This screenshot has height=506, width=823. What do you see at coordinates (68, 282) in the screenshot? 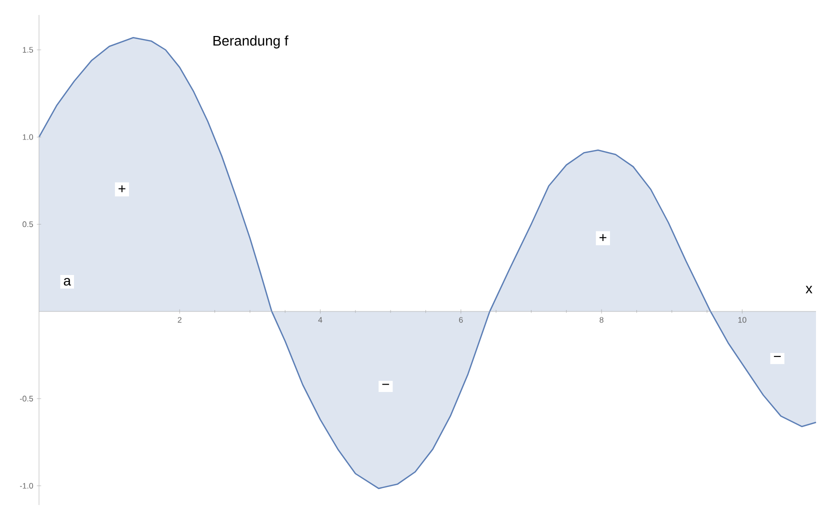
I see `annotation: a` at bounding box center [68, 282].